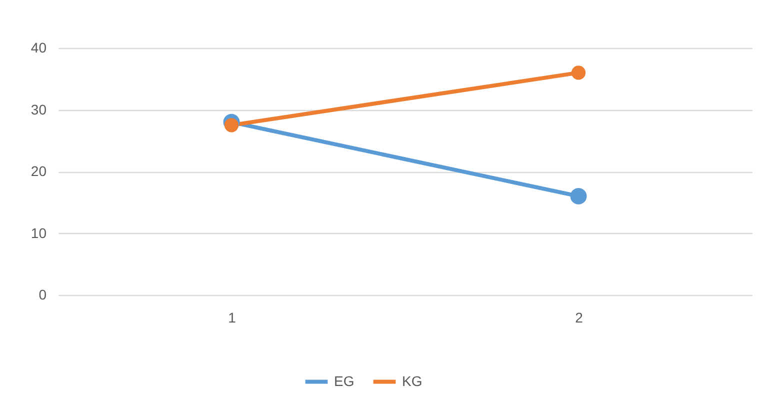 Image resolution: width=779 pixels, height=405 pixels. I want to click on x-tick-label: 2, so click(579, 318).